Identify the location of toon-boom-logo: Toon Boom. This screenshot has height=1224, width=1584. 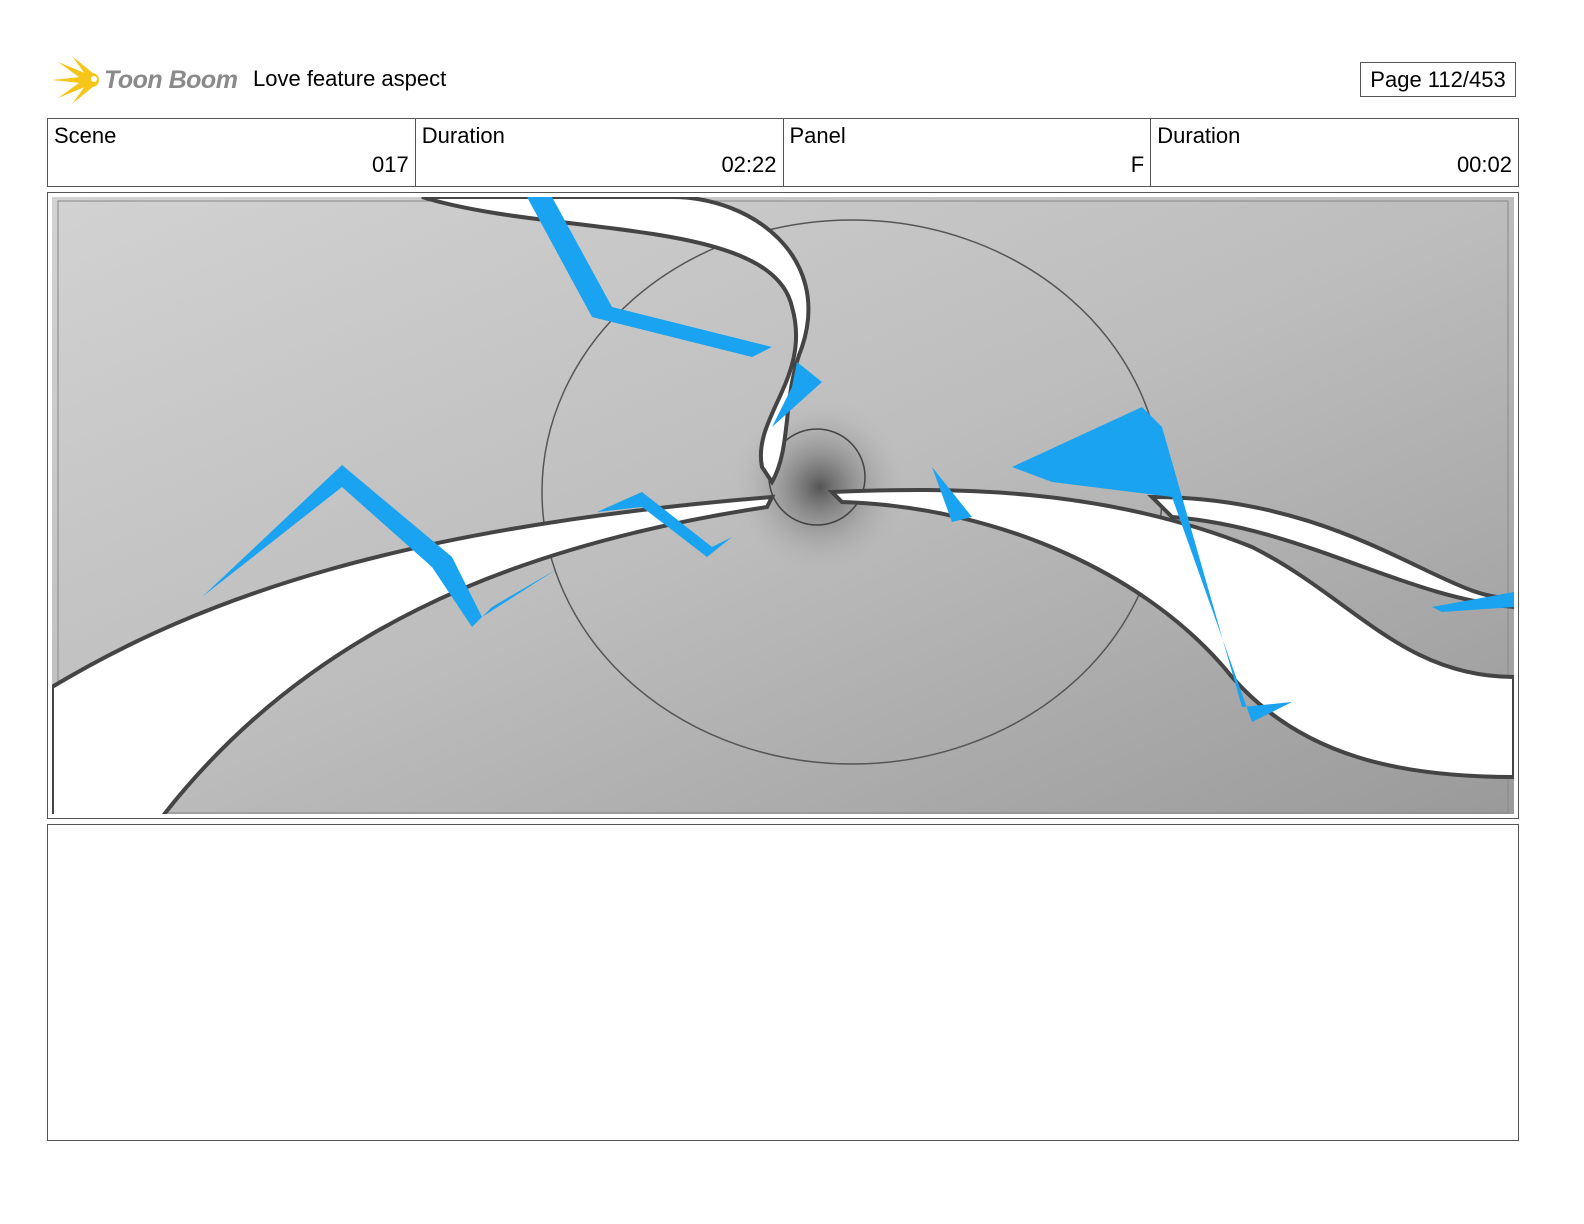
(144, 80).